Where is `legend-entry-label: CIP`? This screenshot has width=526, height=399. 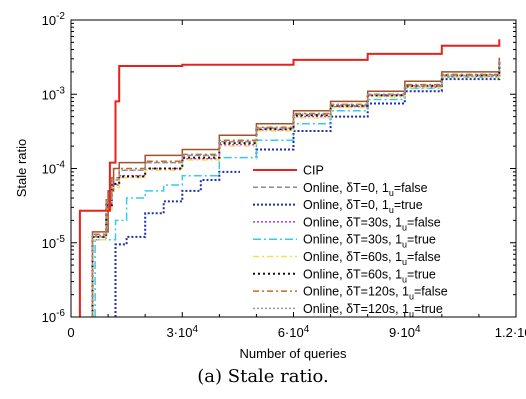
legend-entry-label: CIP is located at coordinates (313, 171).